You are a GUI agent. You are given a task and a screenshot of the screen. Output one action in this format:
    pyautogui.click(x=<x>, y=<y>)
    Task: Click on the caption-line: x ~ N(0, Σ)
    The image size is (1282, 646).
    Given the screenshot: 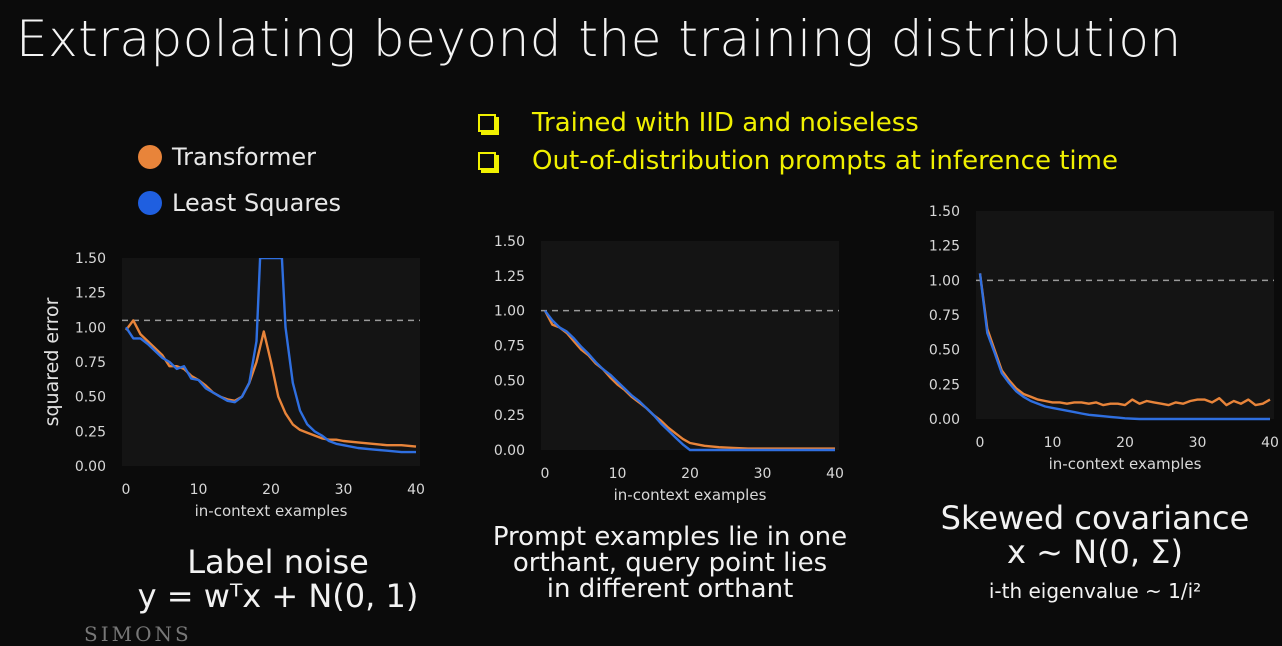 What is the action you would take?
    pyautogui.click(x=1095, y=551)
    